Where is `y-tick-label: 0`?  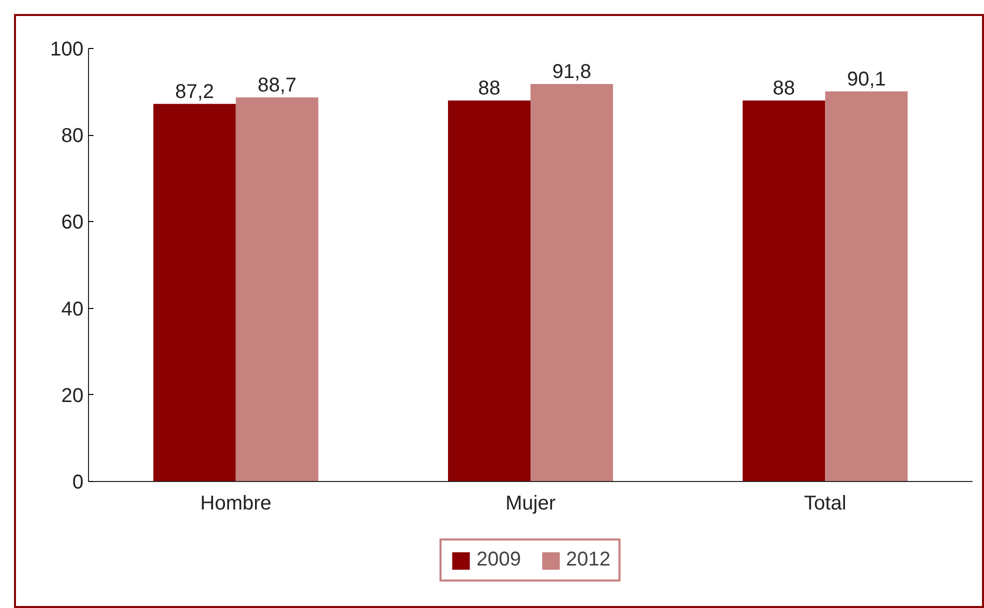
y-tick-label: 0 is located at coordinates (78, 483).